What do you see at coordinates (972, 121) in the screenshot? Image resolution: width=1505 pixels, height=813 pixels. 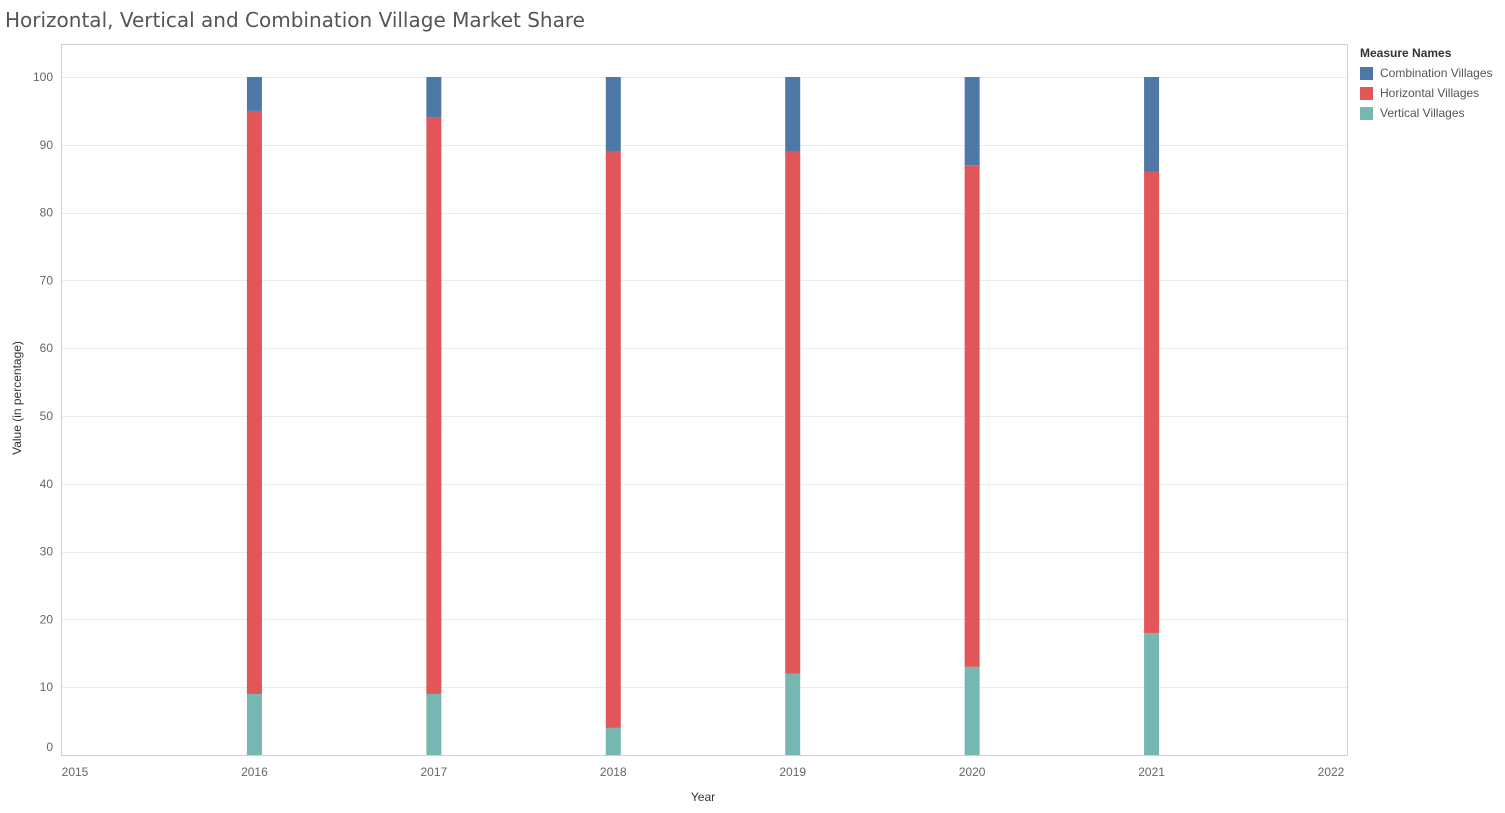 I see `bar-combination-villages-2020` at bounding box center [972, 121].